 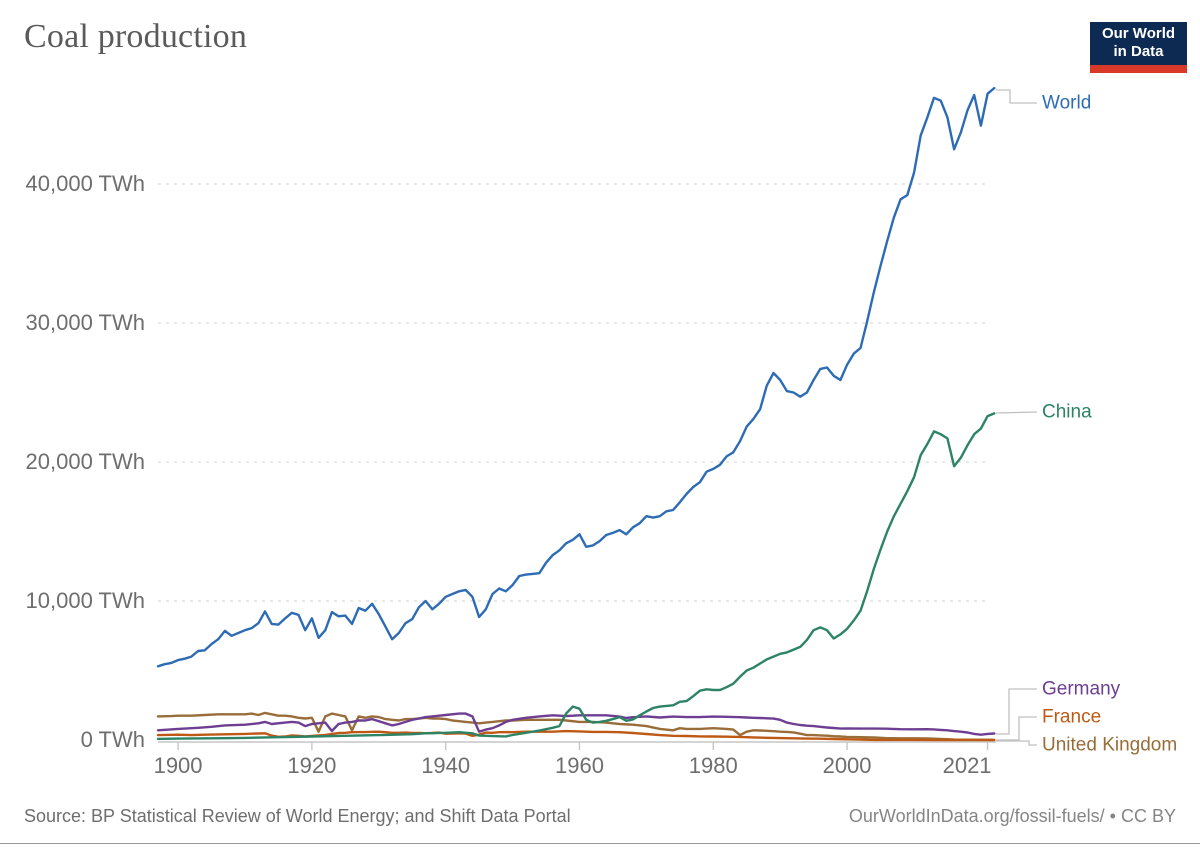 I want to click on y-axis-tick-label: 0 TWh, so click(x=113, y=739).